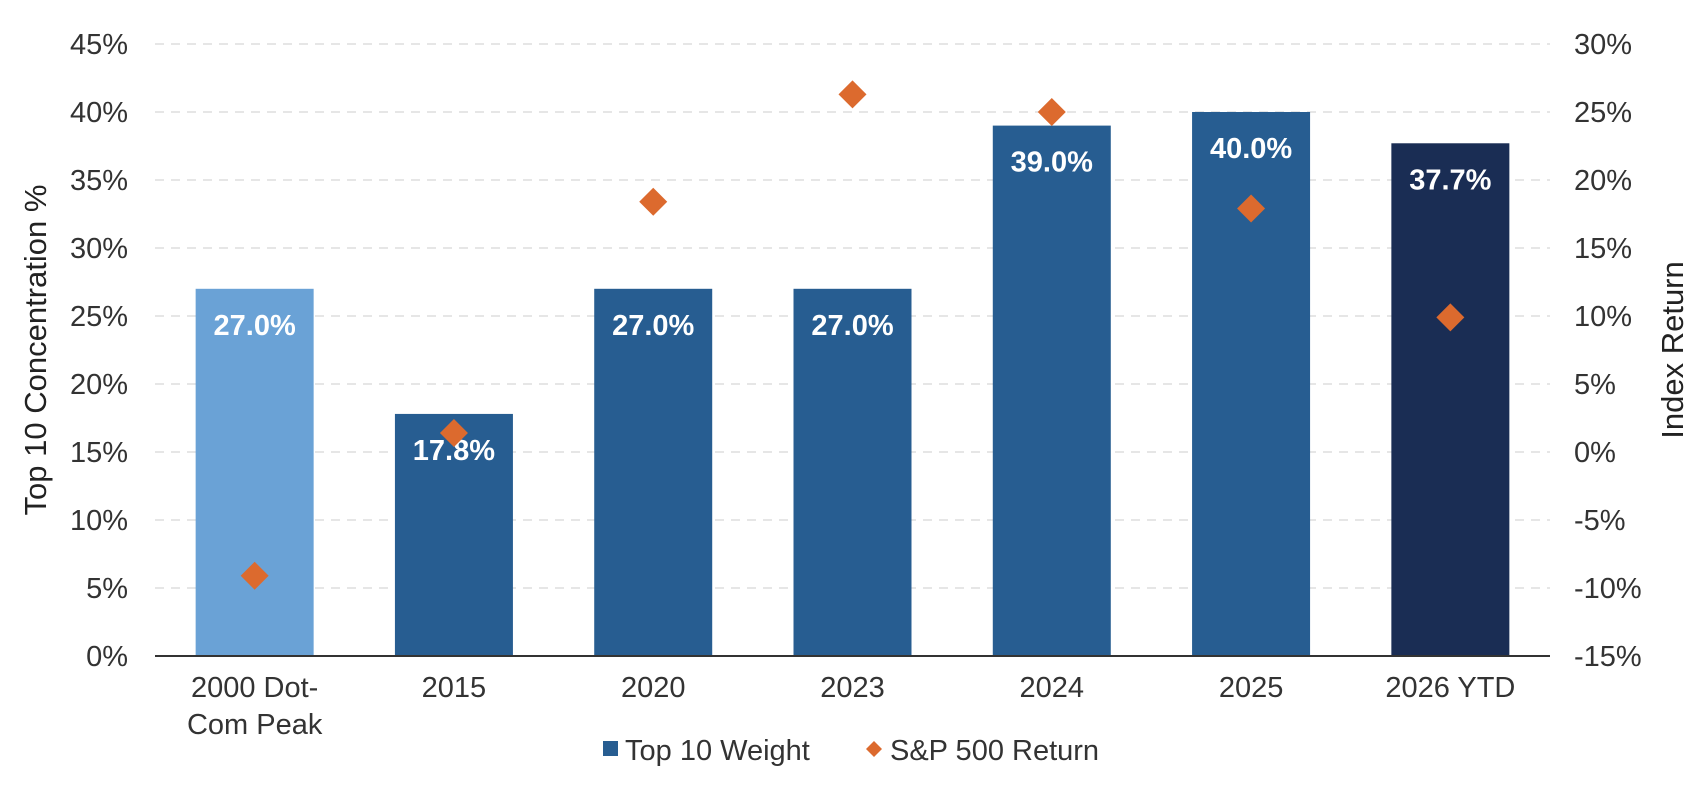 The height and width of the screenshot is (799, 1700). Describe the element at coordinates (454, 688) in the screenshot. I see `category-label: 2015` at that location.